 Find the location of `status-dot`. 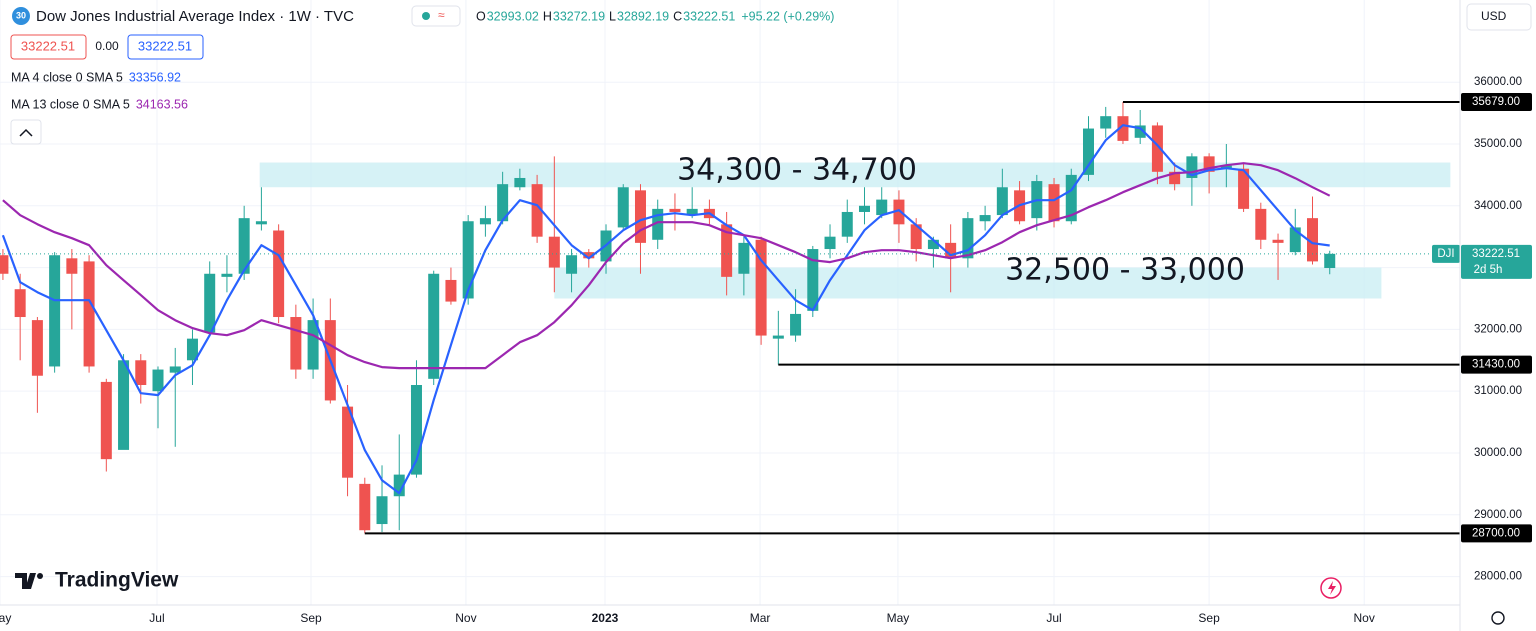

status-dot is located at coordinates (426, 16).